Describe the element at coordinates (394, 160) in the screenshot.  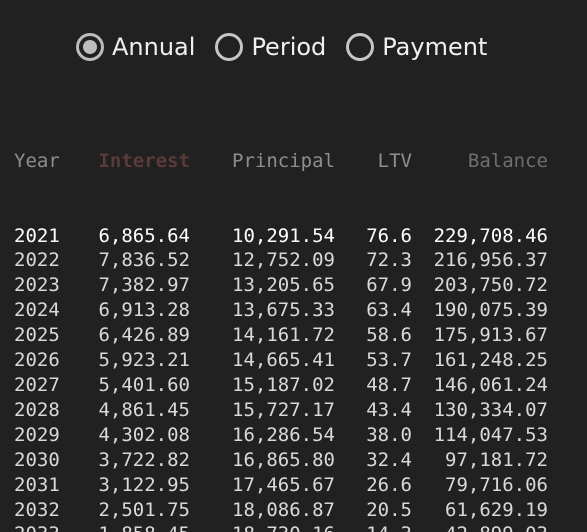
I see `column-header-ltv: LTV` at that location.